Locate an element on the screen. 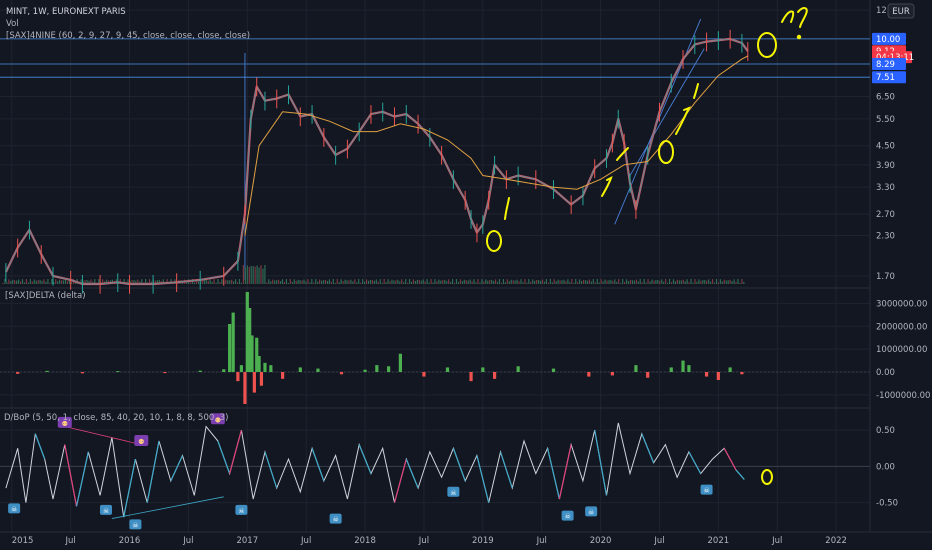 This screenshot has height=550, width=932. currency-button: EUR is located at coordinates (901, 11).